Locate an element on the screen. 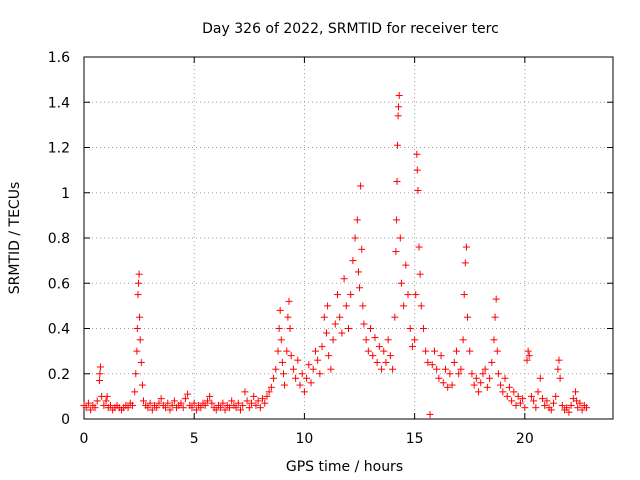 Image resolution: width=640 pixels, height=480 pixels. x-tick-label: 0 is located at coordinates (84, 439).